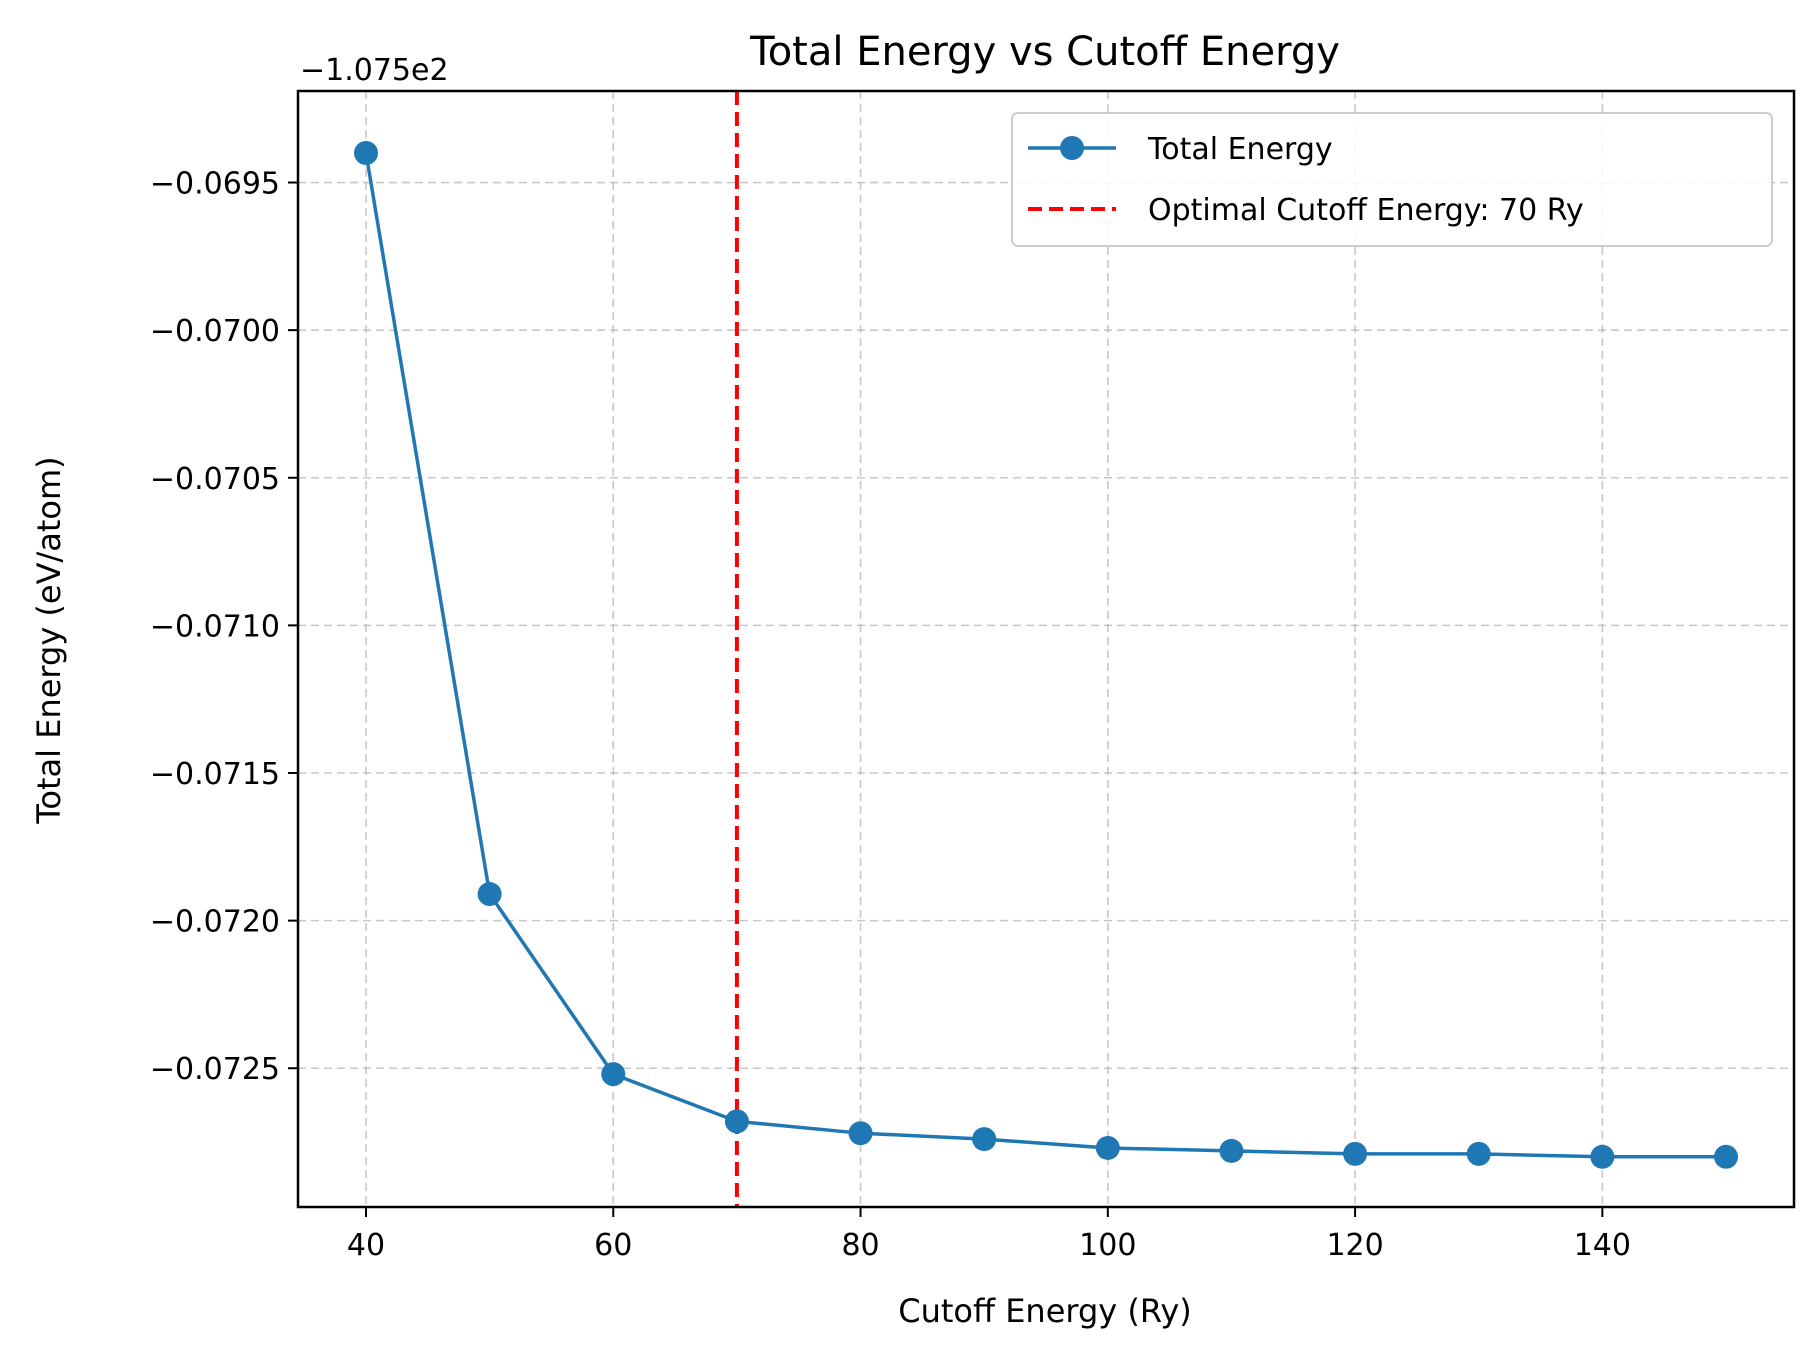 Image resolution: width=1814 pixels, height=1357 pixels. What do you see at coordinates (215, 922) in the screenshot?
I see `y-tick-label: −0.0720` at bounding box center [215, 922].